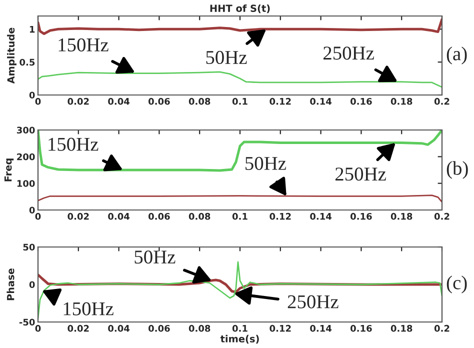 This screenshot has width=474, height=348. I want to click on y-tick-label: -50, so click(27, 322).